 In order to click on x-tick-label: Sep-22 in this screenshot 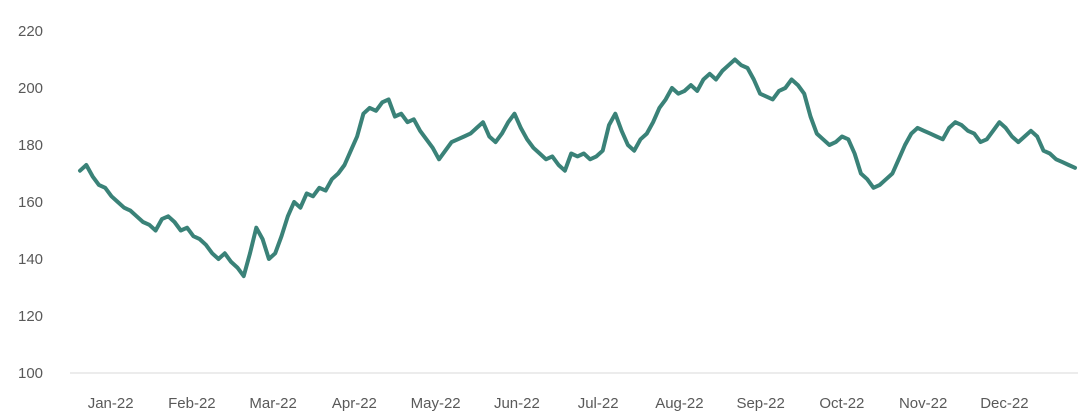, I will do `click(760, 403)`.